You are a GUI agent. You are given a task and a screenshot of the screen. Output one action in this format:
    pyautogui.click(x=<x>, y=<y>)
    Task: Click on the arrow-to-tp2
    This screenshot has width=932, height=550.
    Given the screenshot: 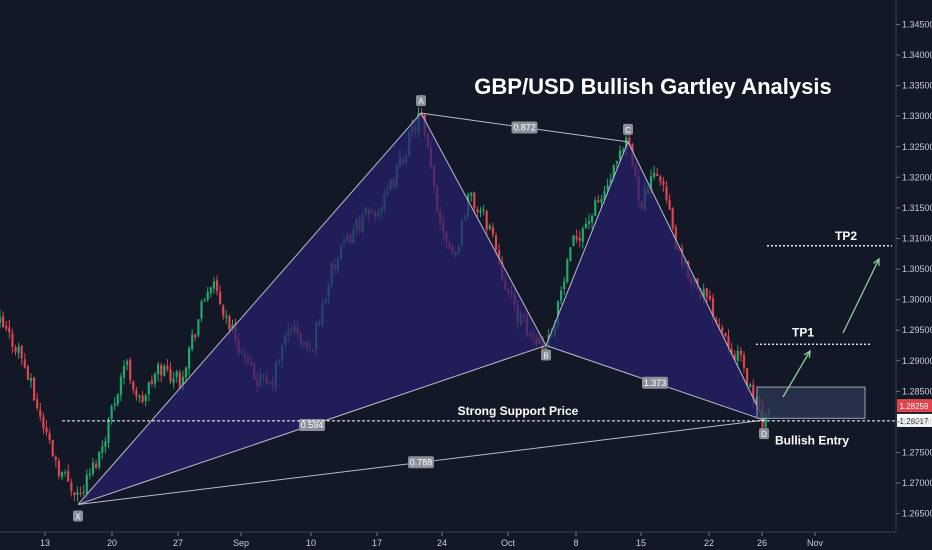 What is the action you would take?
    pyautogui.click(x=861, y=296)
    